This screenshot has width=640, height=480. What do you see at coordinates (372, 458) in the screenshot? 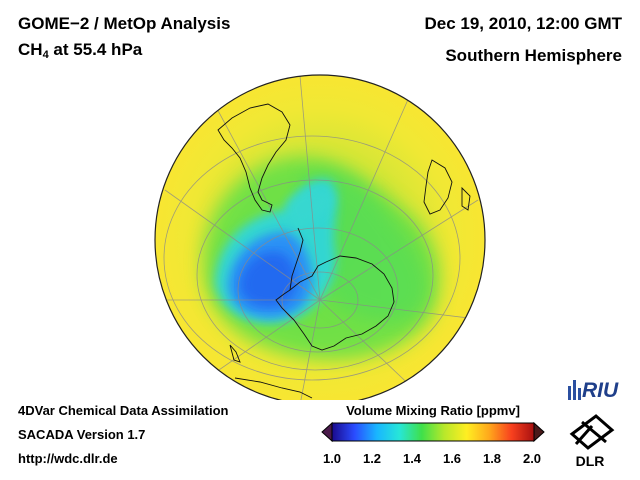
I see `colorbar-tick: 1.2` at bounding box center [372, 458].